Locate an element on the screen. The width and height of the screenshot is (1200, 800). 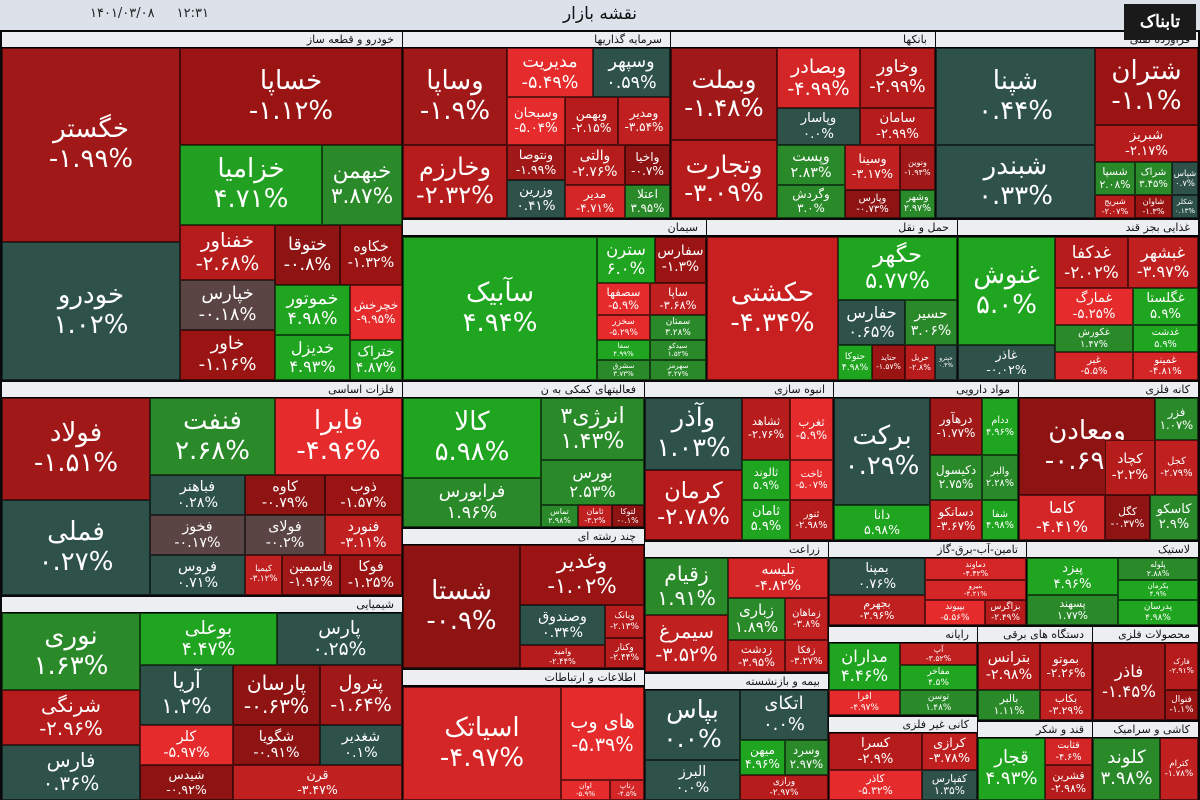
stock-name: ثنور is located at coordinates (811, 514).